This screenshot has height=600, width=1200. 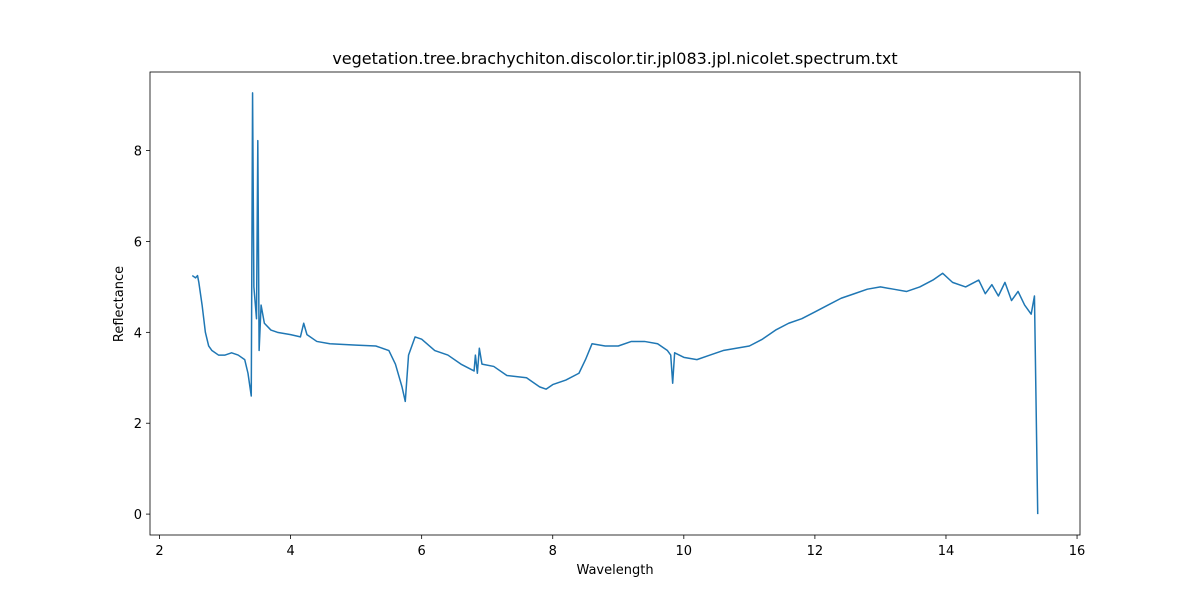 I want to click on x-tick-label: 14, so click(x=946, y=551).